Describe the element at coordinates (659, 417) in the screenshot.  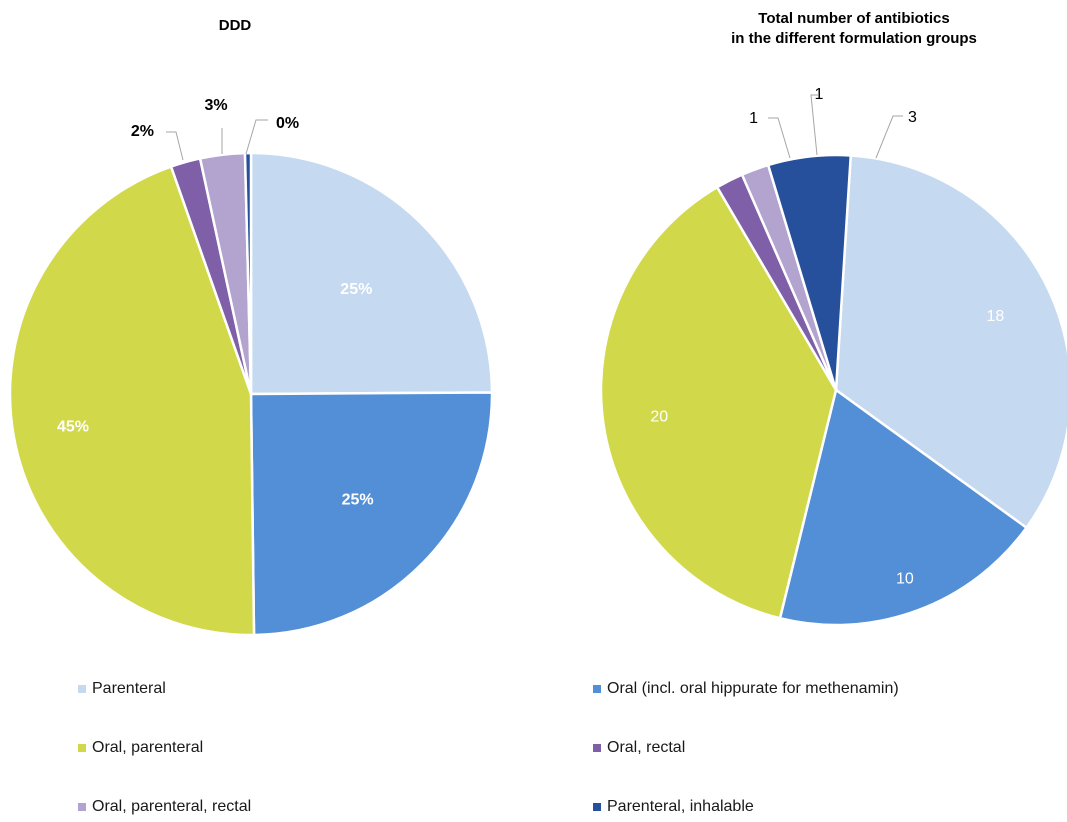
I see `data-label-oral-parenteral: 20` at that location.